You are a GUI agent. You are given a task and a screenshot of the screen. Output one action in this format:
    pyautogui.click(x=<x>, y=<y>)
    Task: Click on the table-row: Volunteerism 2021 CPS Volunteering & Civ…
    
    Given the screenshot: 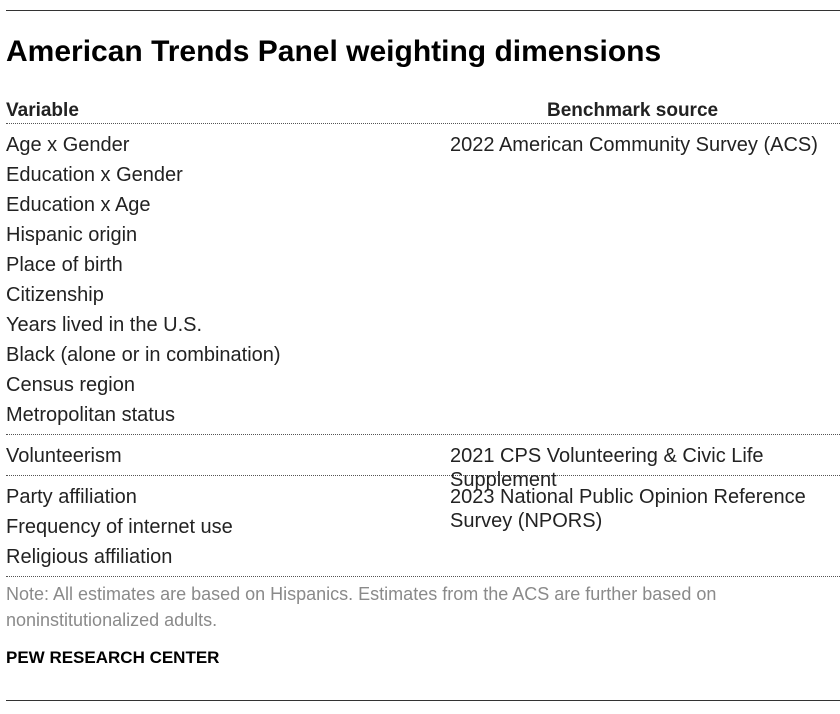 What is the action you would take?
    pyautogui.click(x=423, y=463)
    